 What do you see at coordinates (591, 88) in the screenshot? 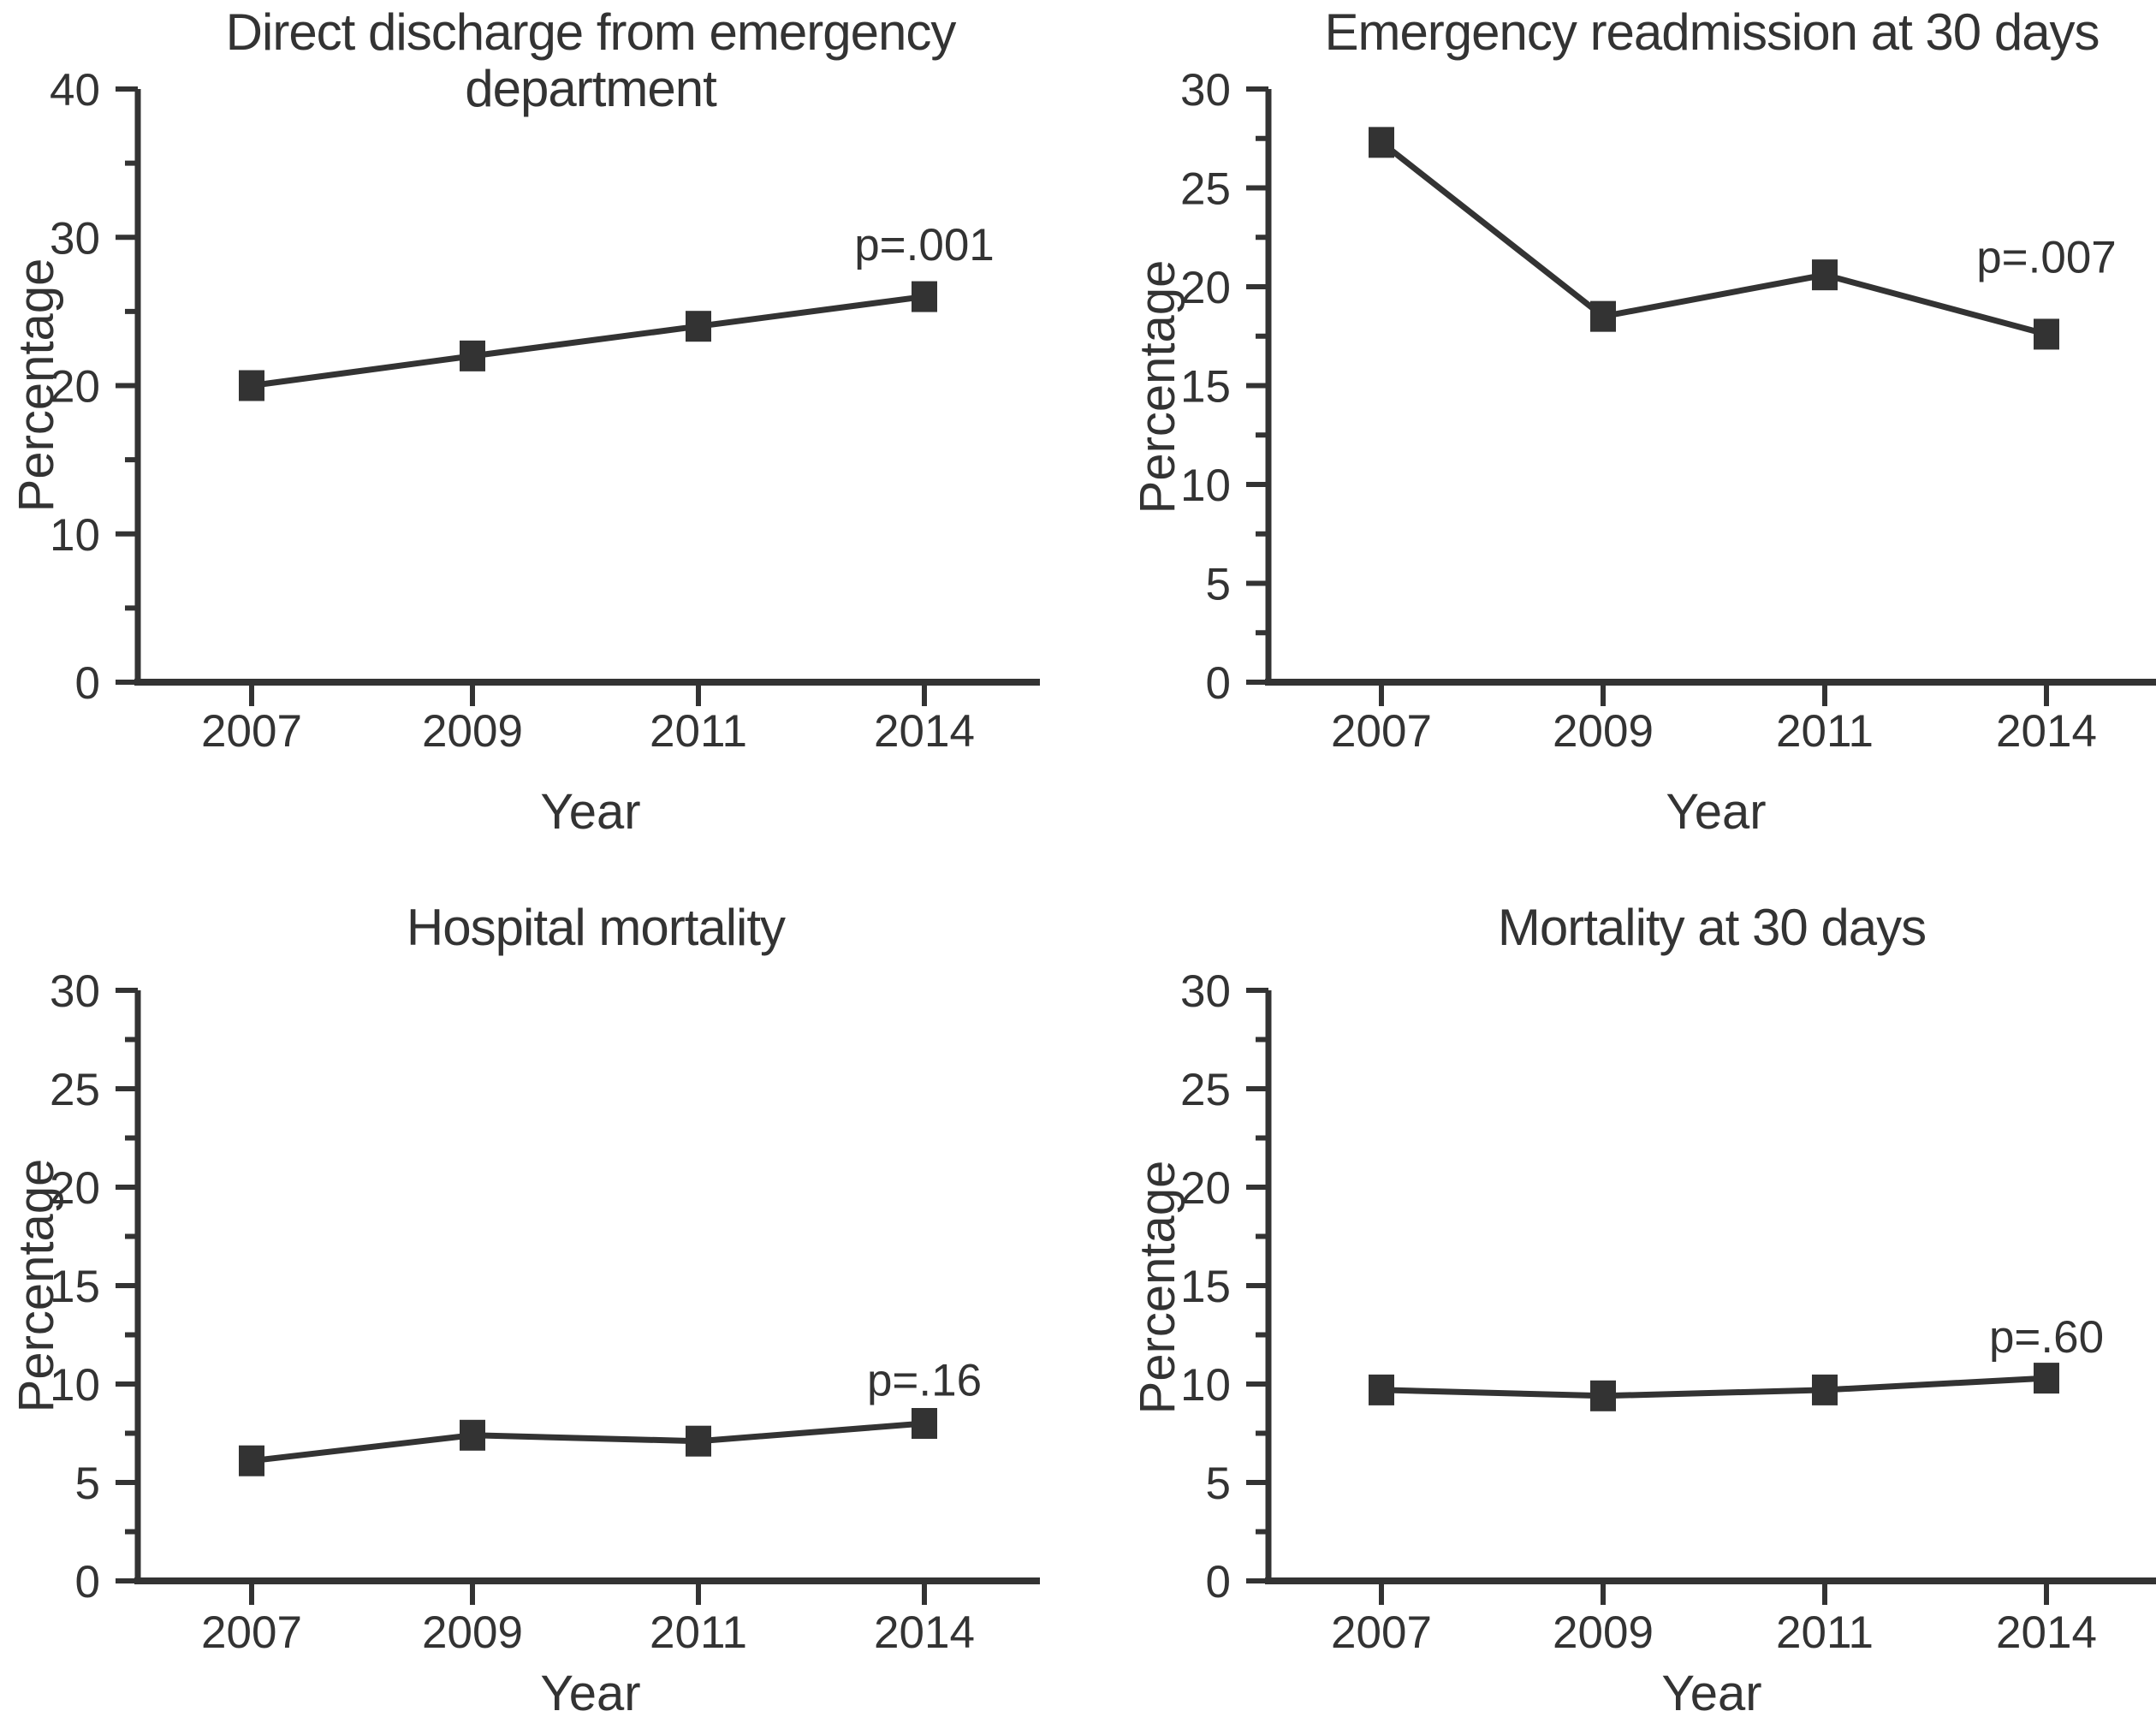
I see `chart-title: department` at bounding box center [591, 88].